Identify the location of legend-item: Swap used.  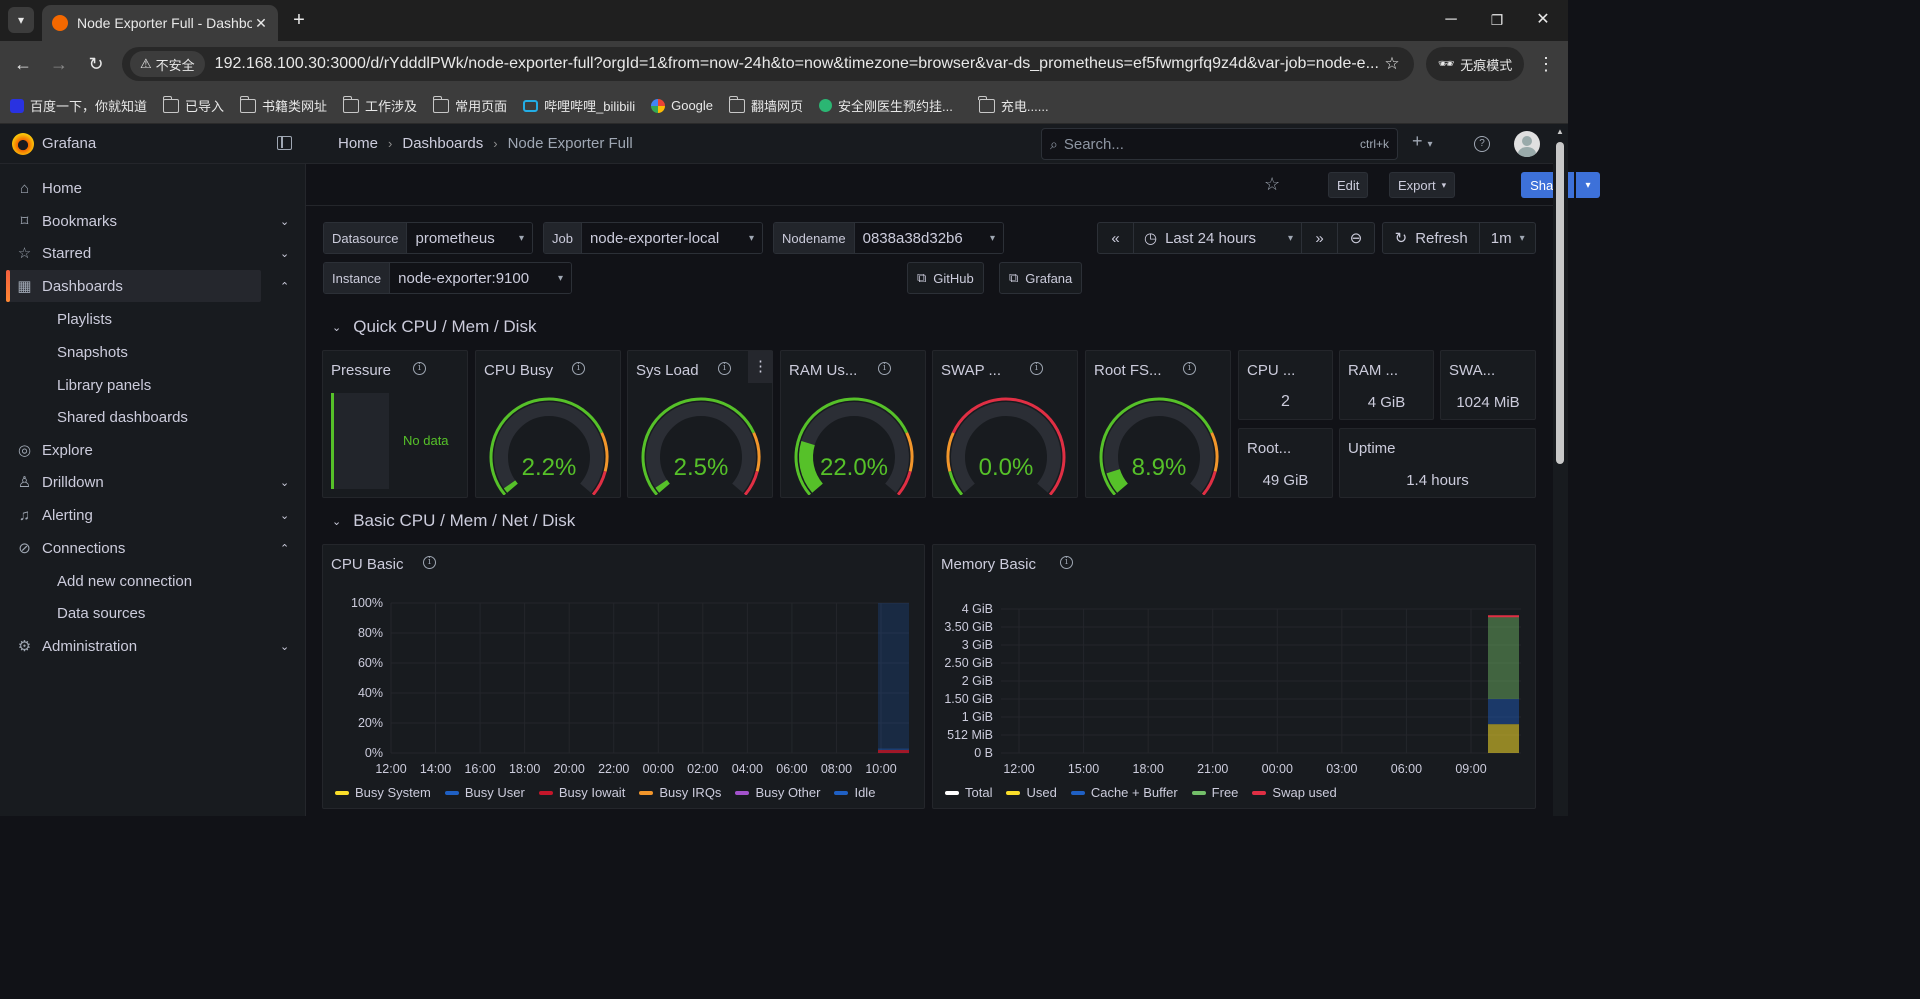
(1294, 792).